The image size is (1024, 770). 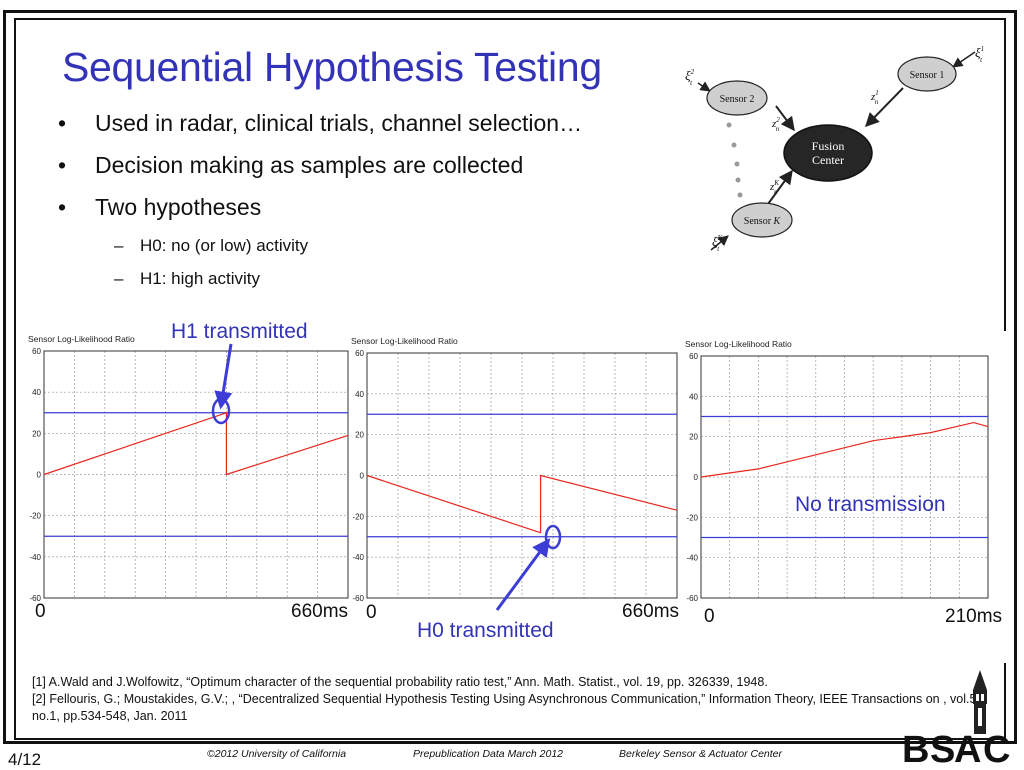 What do you see at coordinates (320, 285) in the screenshot?
I see `sub-bullet-item: – H1: high activity` at bounding box center [320, 285].